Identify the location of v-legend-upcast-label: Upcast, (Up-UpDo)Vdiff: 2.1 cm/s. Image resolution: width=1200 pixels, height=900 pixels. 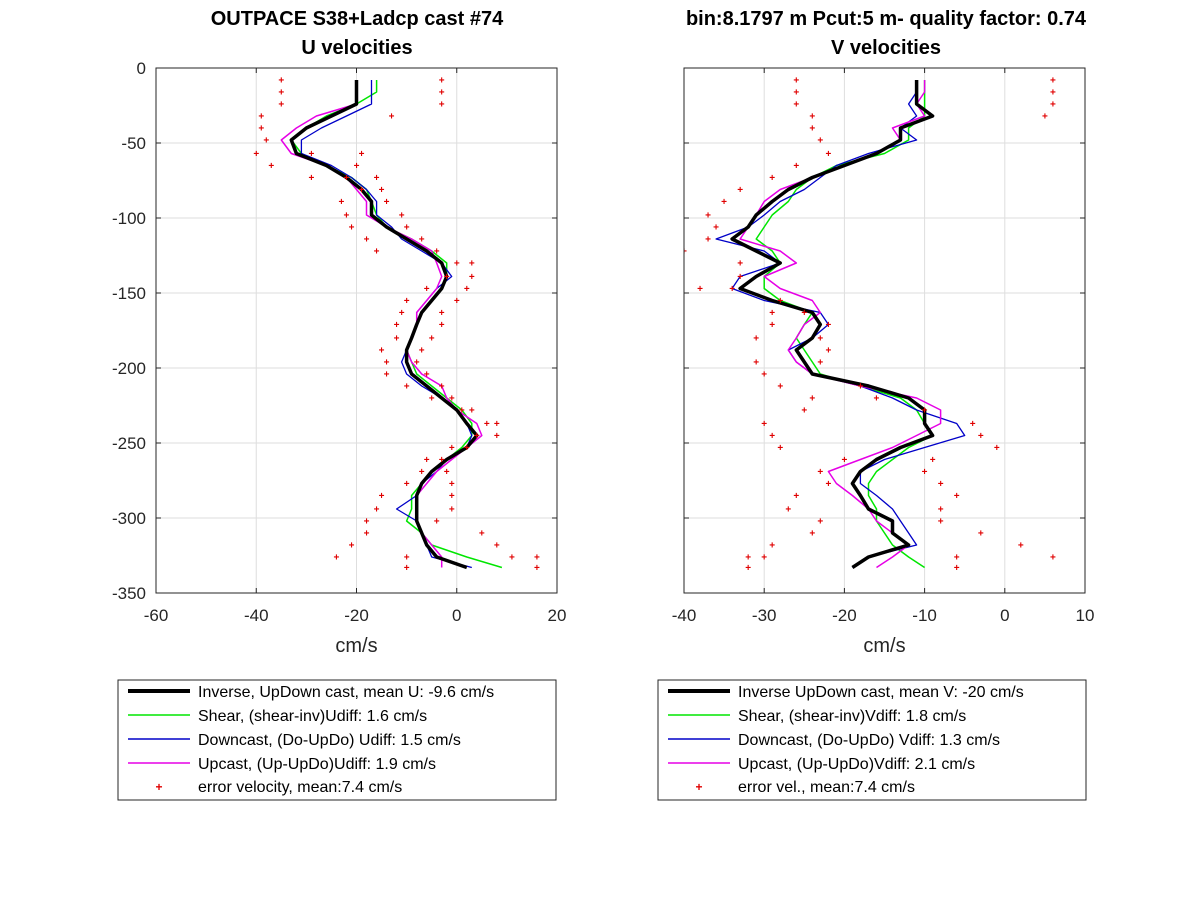
(856, 764).